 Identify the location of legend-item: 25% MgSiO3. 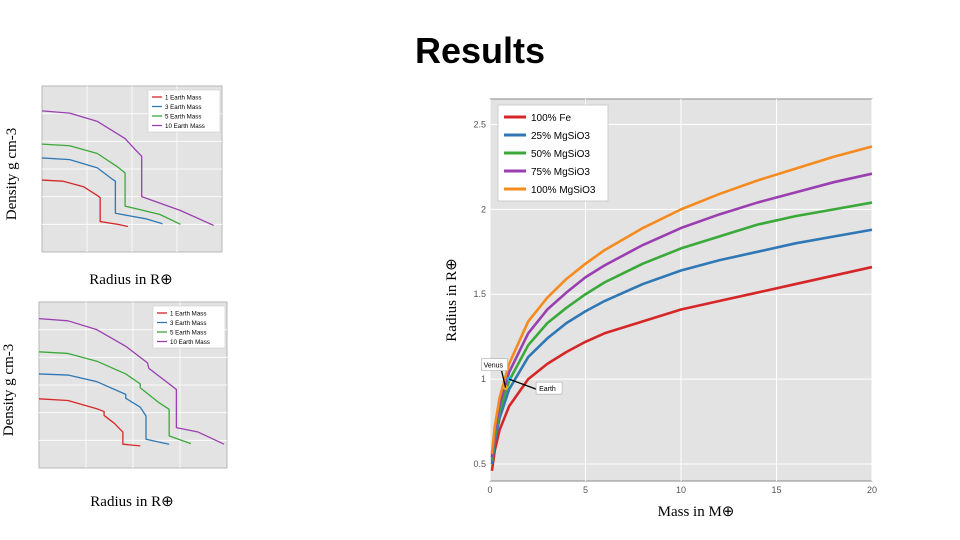
(560, 136).